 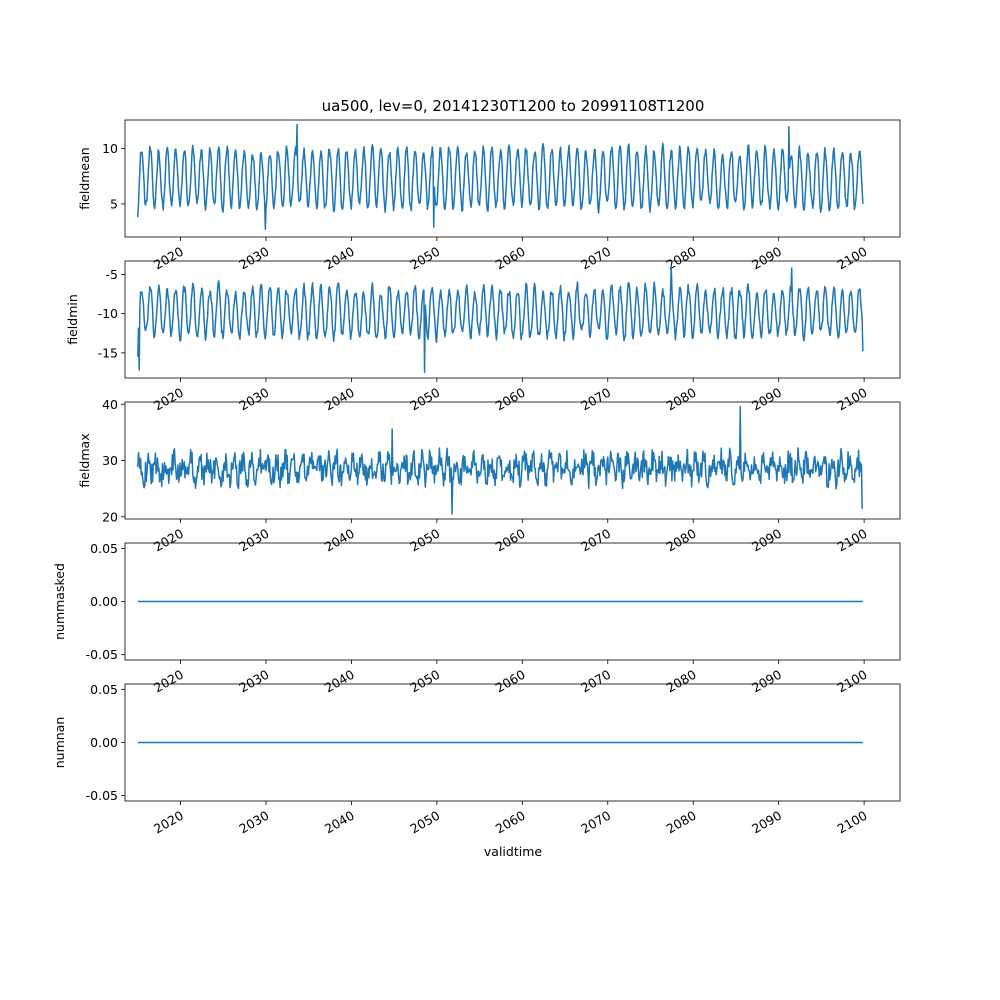 What do you see at coordinates (500, 460) in the screenshot?
I see `series-line-fieldmax` at bounding box center [500, 460].